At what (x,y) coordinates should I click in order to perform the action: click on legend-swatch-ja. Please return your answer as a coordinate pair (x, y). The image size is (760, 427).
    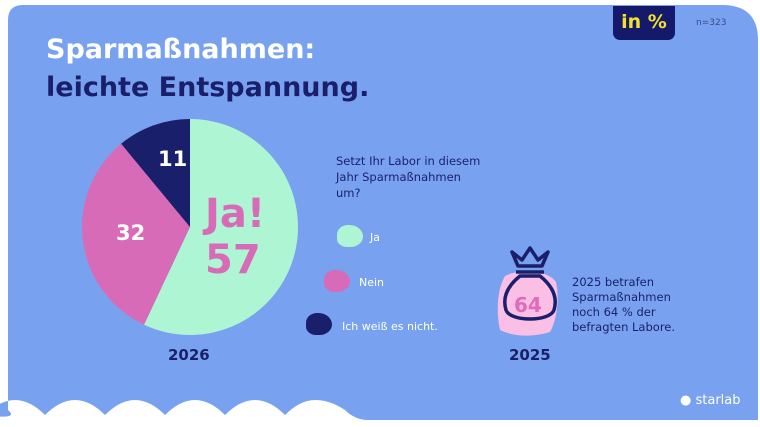
    Looking at the image, I should click on (350, 236).